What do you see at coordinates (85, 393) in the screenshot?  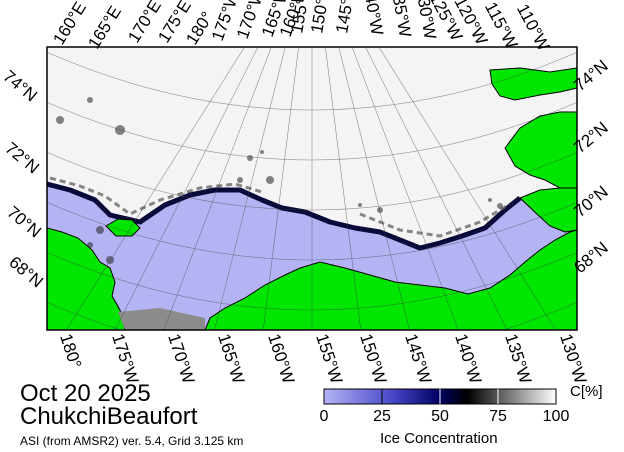 I see `date-title: Oct 20 2025` at bounding box center [85, 393].